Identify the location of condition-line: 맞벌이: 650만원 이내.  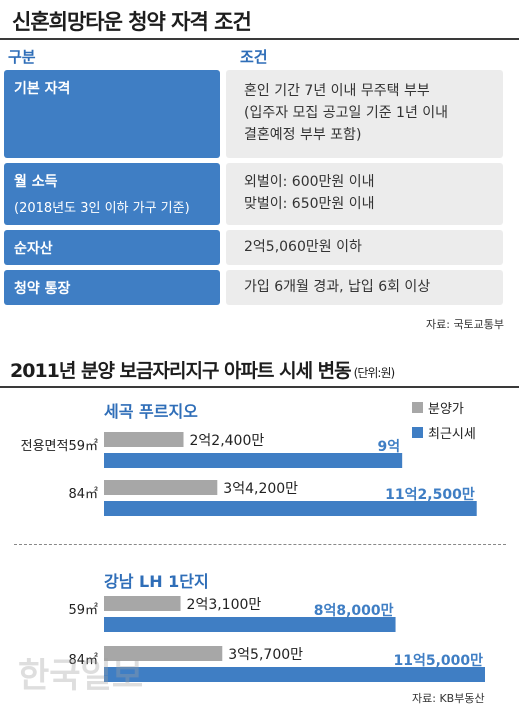
(309, 204).